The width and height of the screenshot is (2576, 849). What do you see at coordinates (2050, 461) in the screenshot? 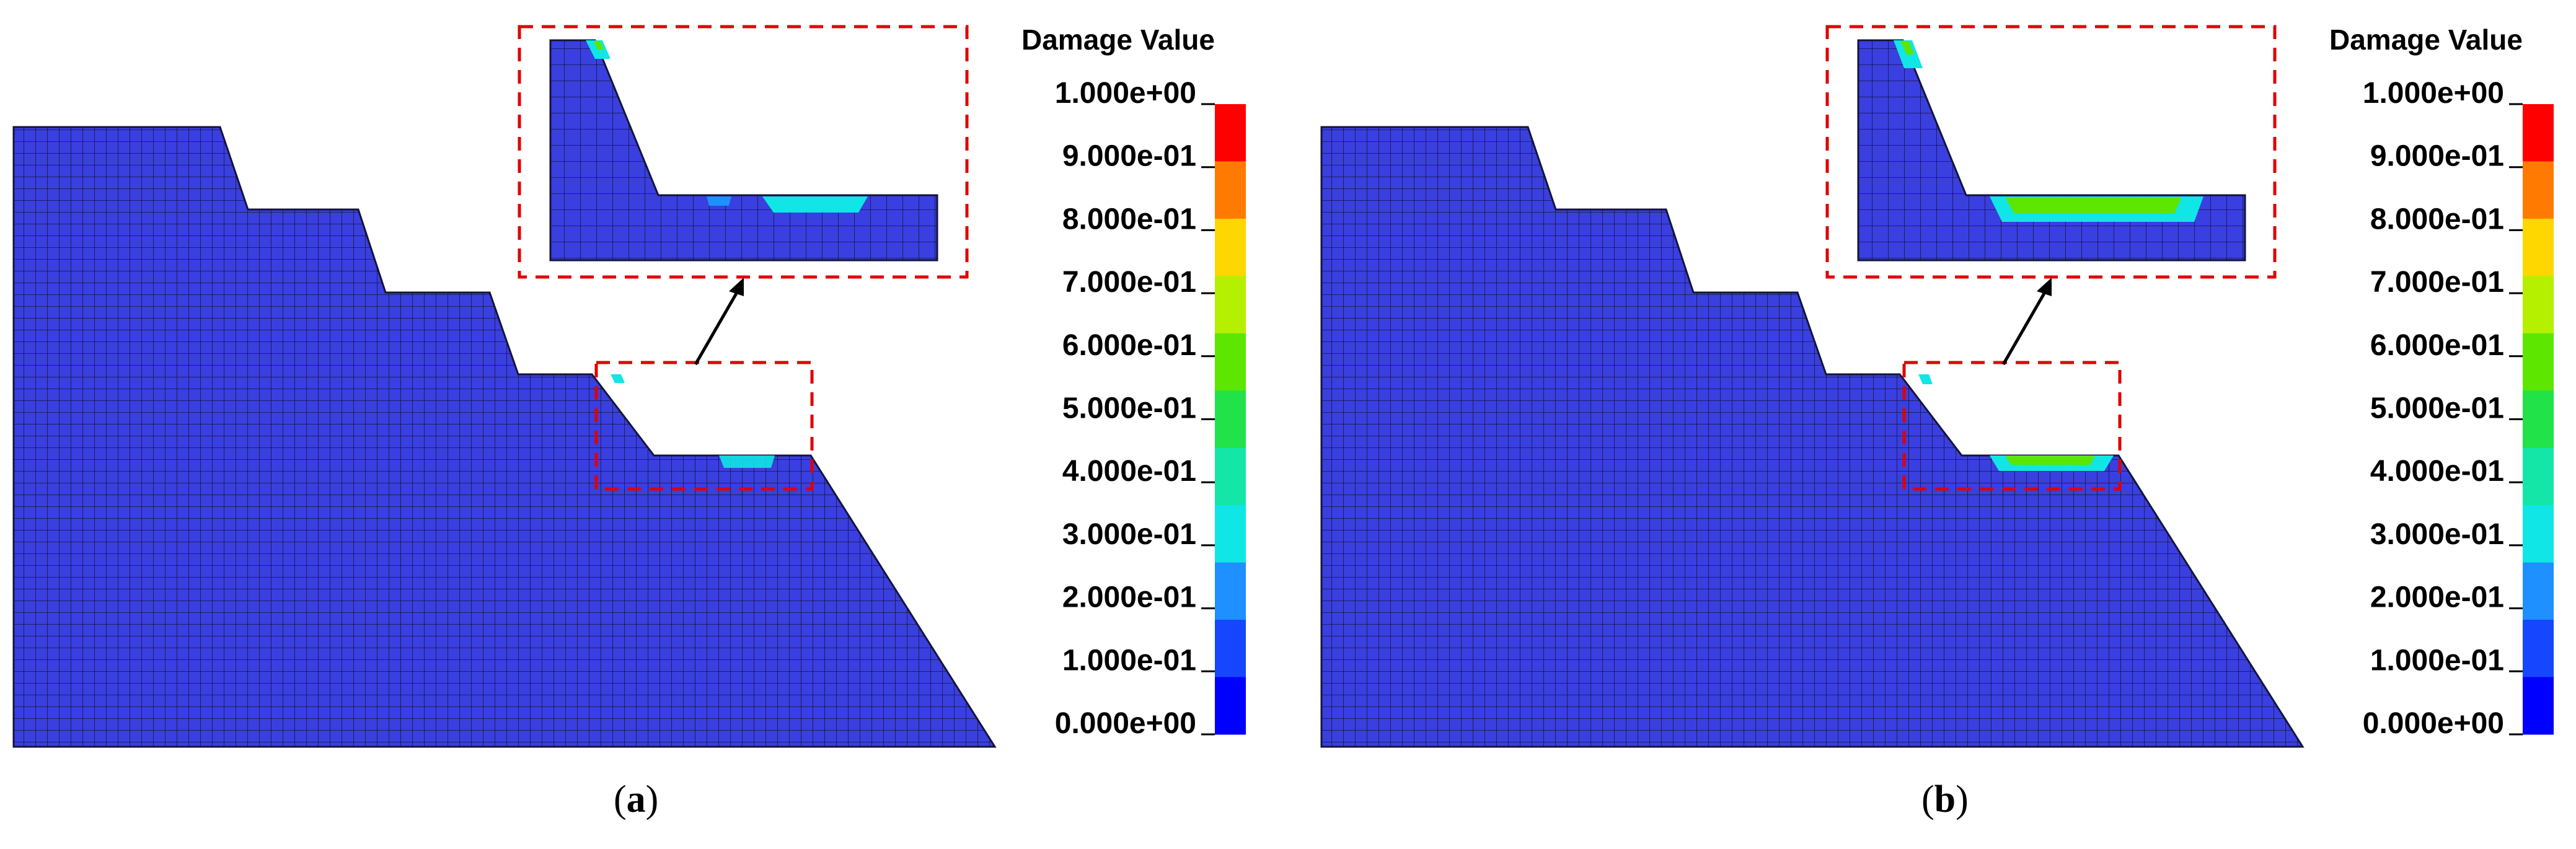
I see `damage-spot-berm-core` at bounding box center [2050, 461].